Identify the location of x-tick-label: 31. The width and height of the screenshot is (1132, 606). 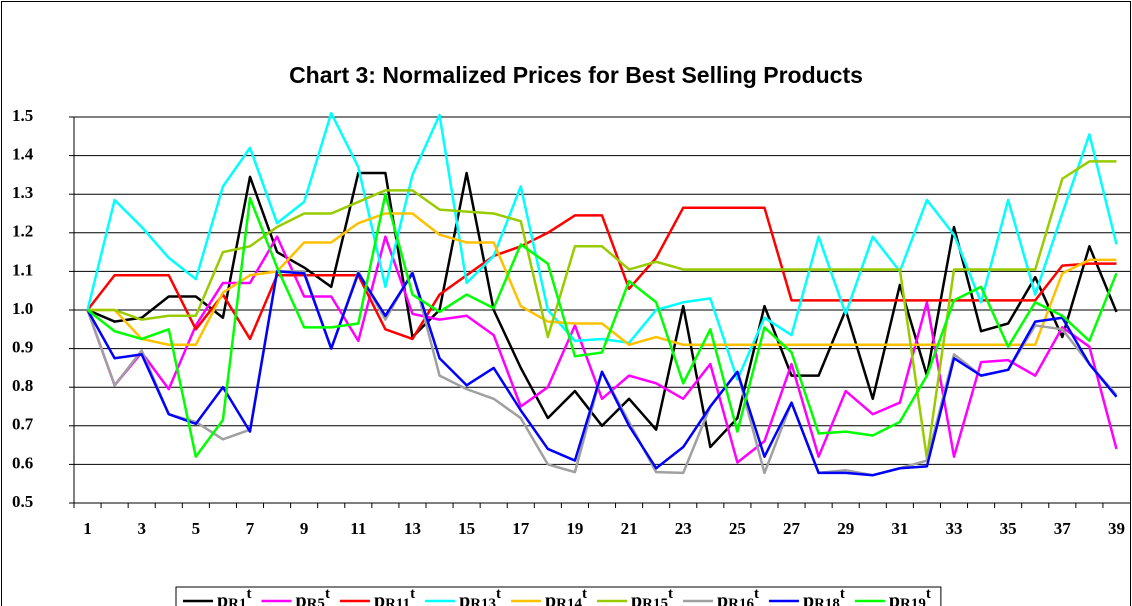
(899, 528).